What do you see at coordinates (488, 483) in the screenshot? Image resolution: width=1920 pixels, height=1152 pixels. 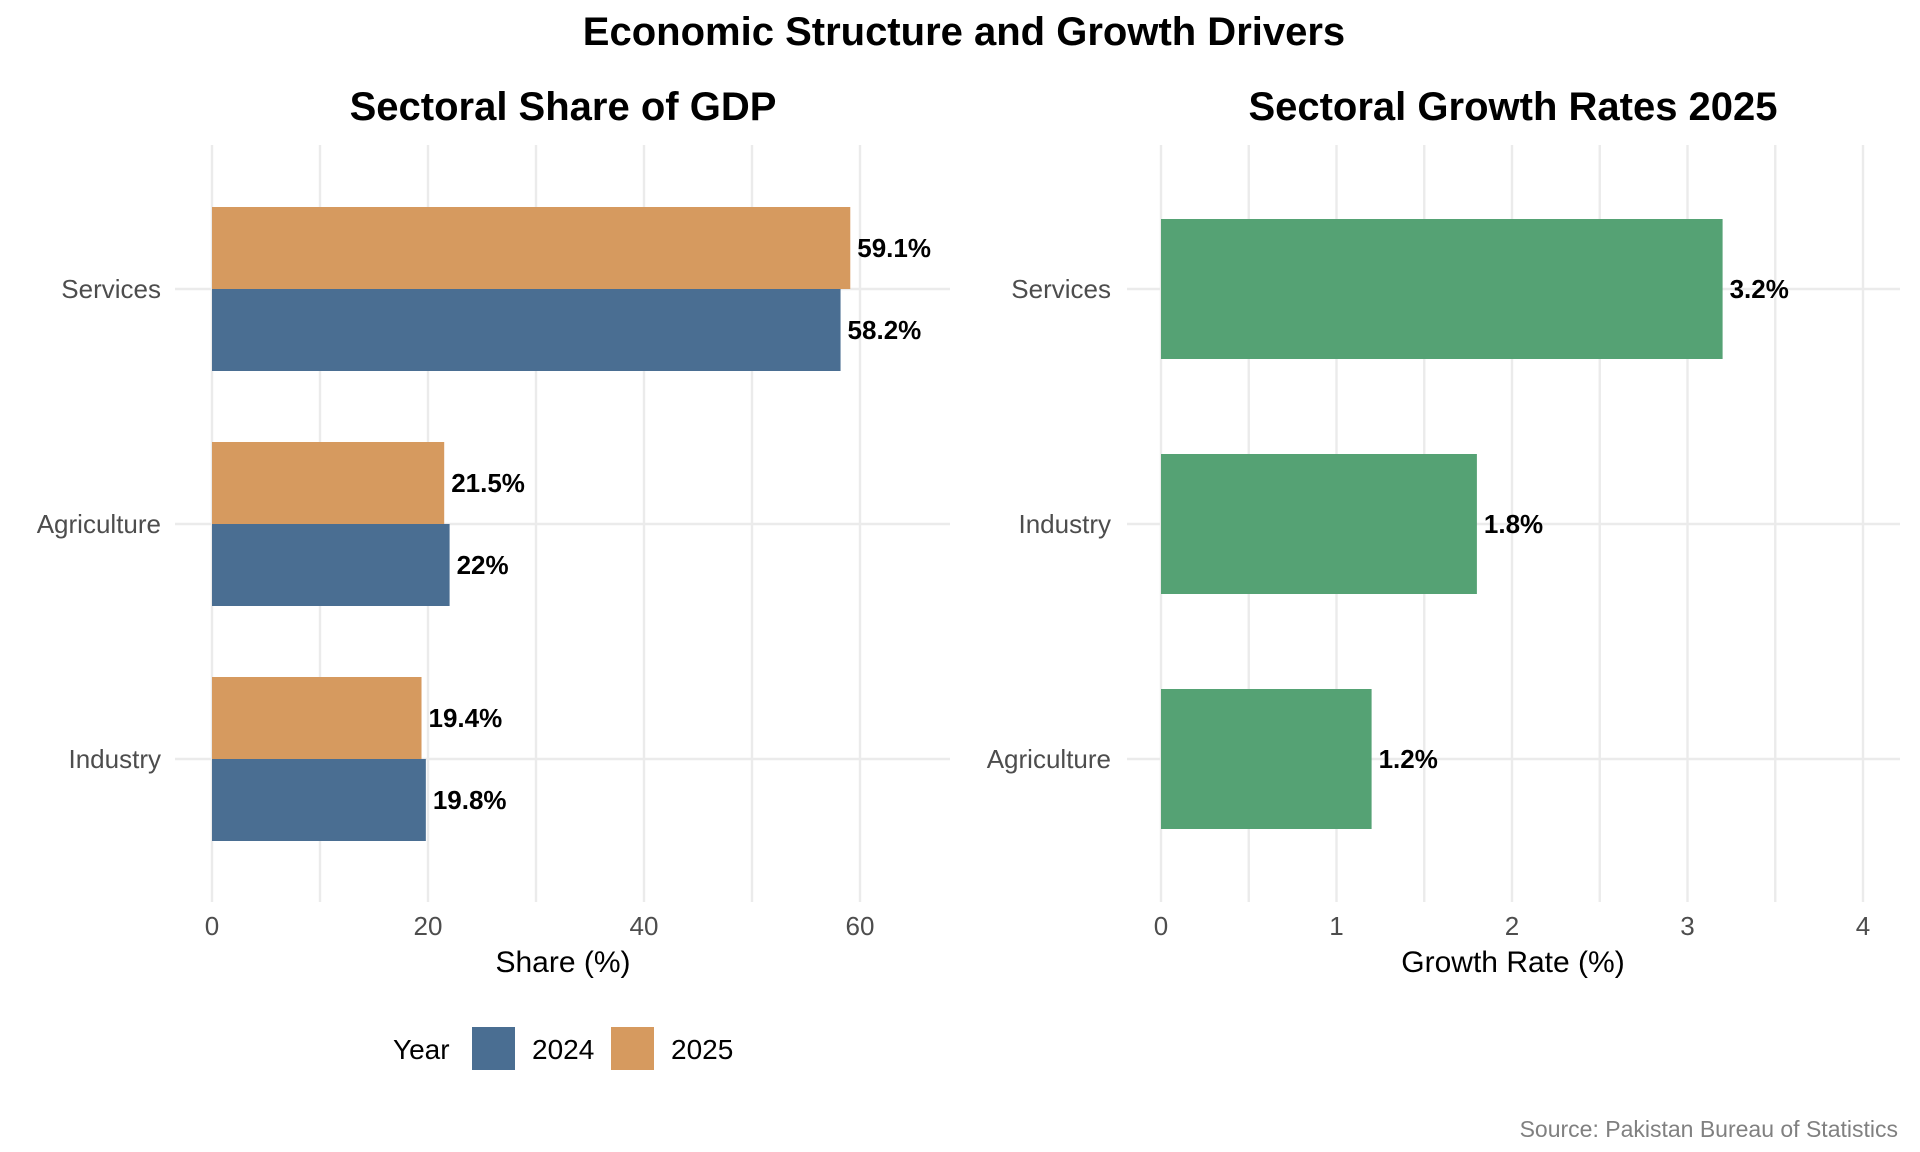 I see `share-value-label-agriculture-2025: 21.5%` at bounding box center [488, 483].